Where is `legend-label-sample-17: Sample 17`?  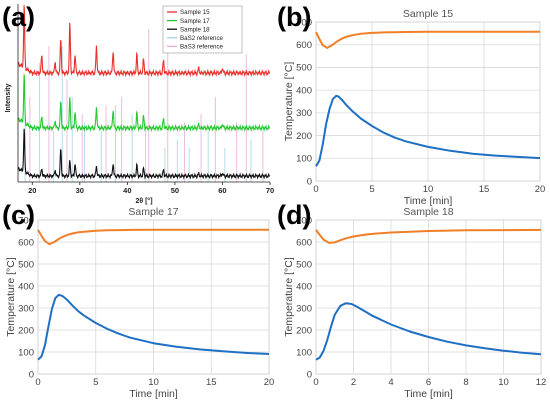
legend-label-sample-17: Sample 17 is located at coordinates (195, 21).